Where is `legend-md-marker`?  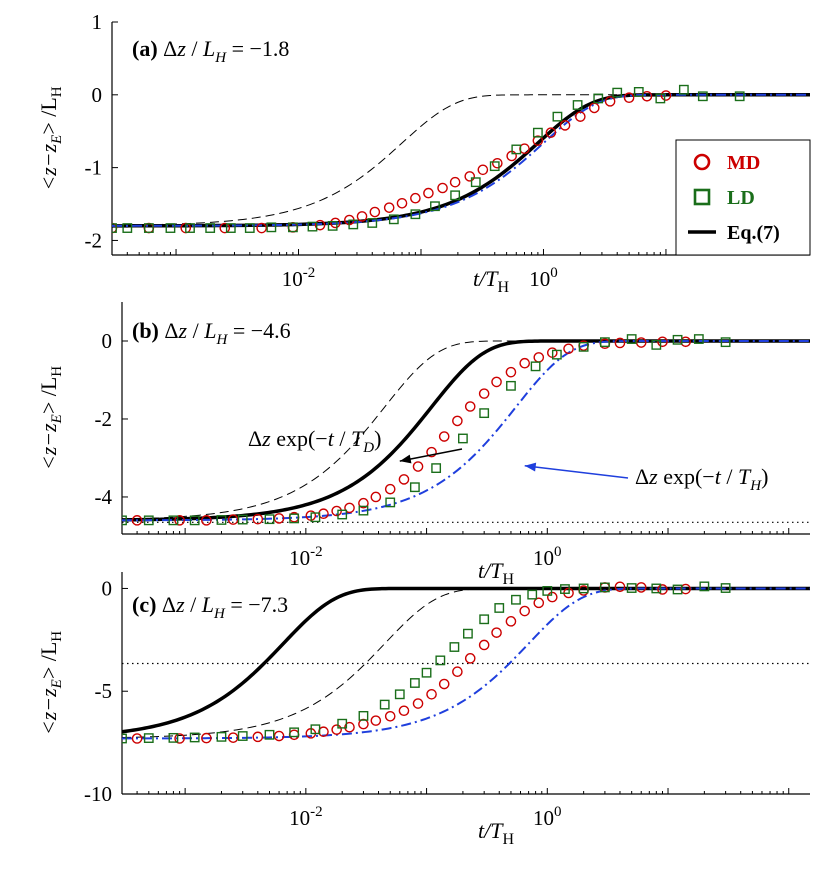 legend-md-marker is located at coordinates (702, 162).